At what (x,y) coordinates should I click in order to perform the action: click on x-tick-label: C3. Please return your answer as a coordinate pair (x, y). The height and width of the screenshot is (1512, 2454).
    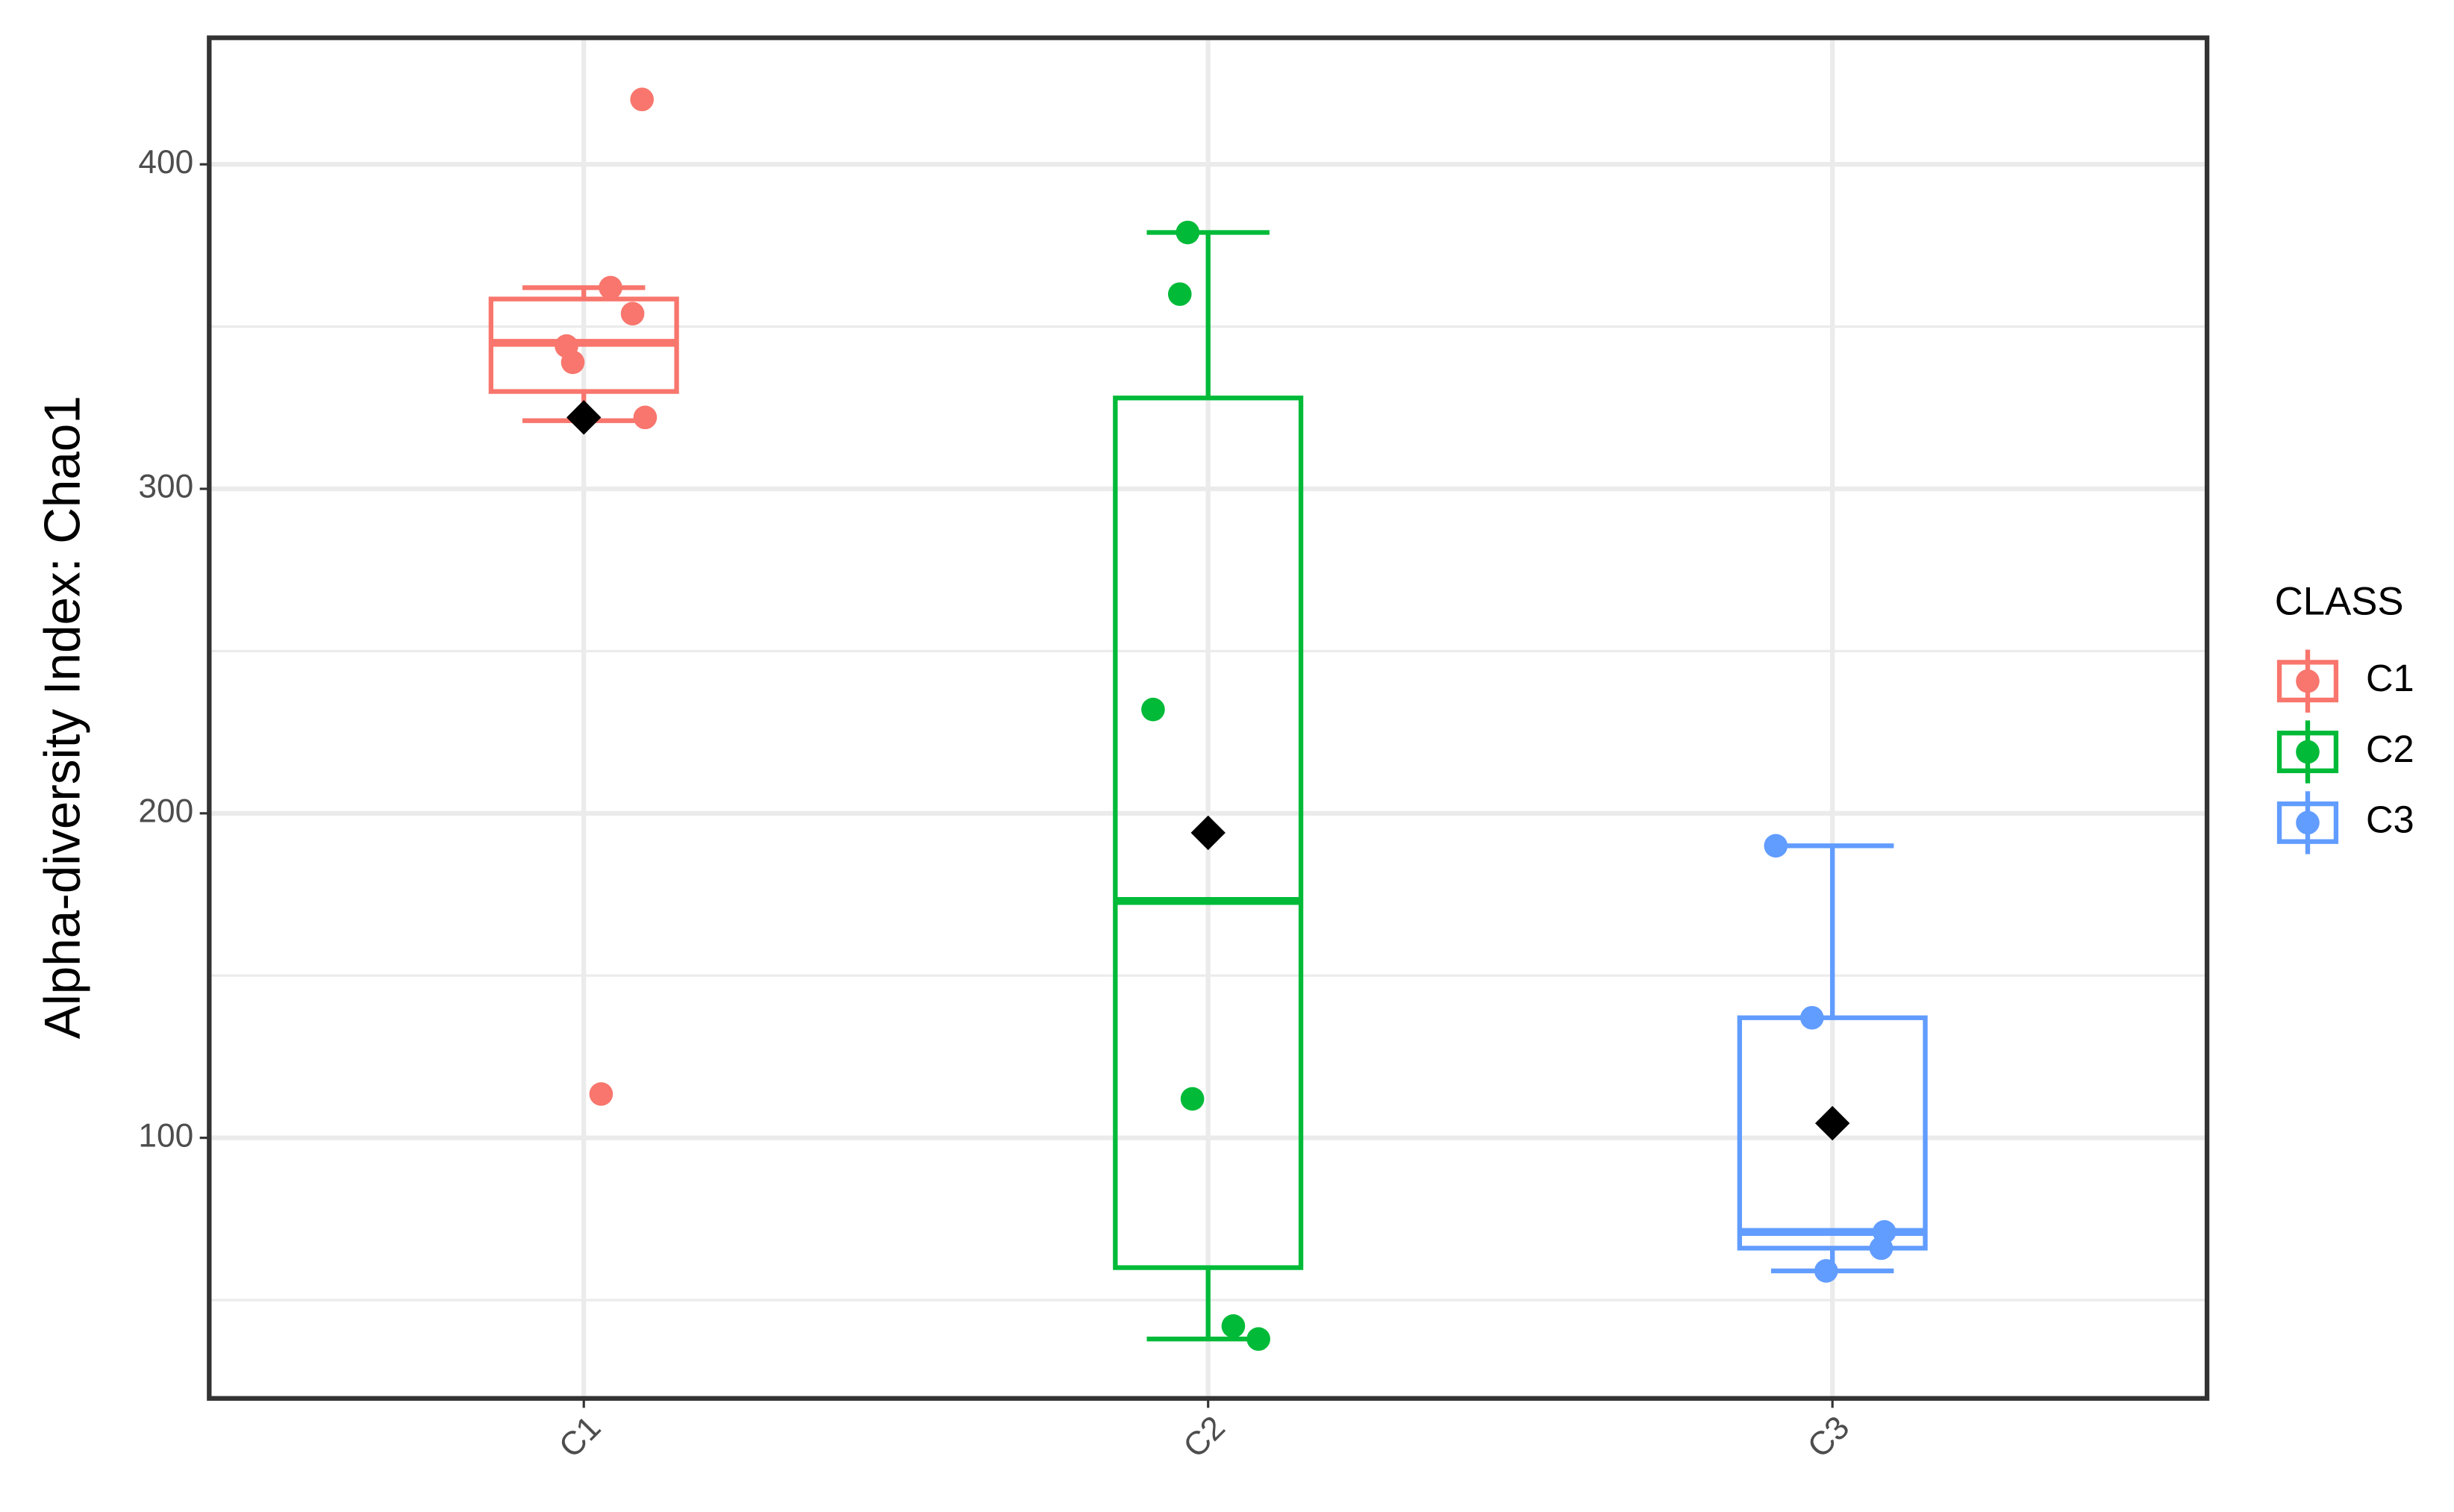
    Looking at the image, I should click on (1829, 1437).